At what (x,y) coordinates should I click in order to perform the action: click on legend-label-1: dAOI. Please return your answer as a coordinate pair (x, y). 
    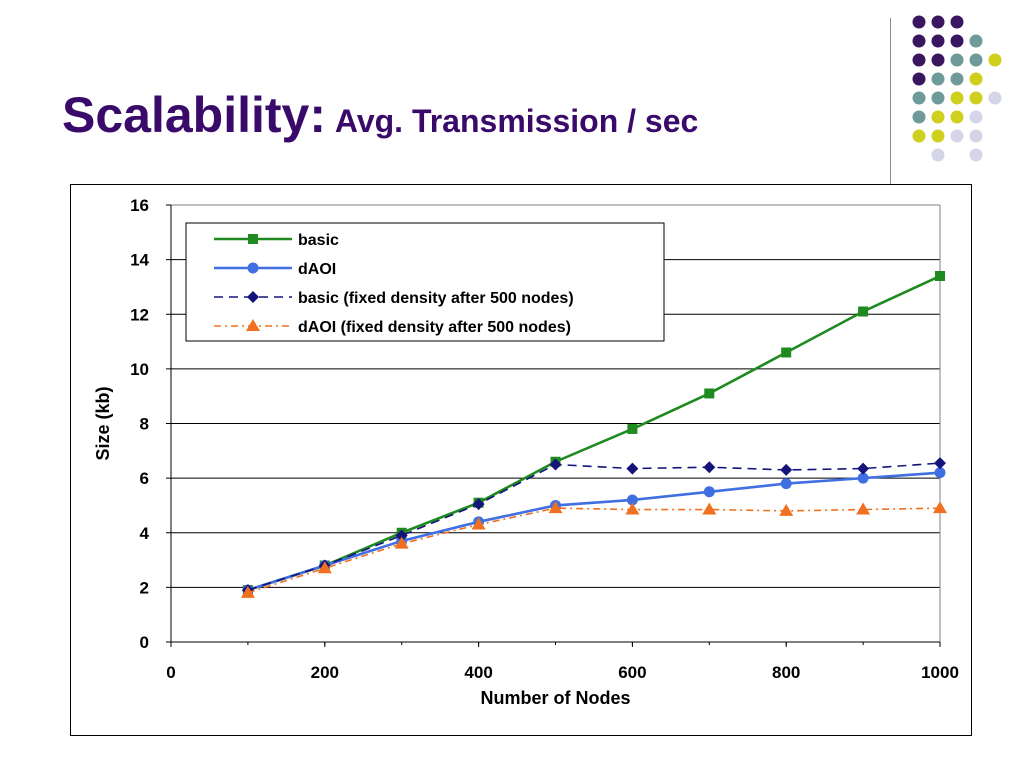
    Looking at the image, I should click on (317, 269).